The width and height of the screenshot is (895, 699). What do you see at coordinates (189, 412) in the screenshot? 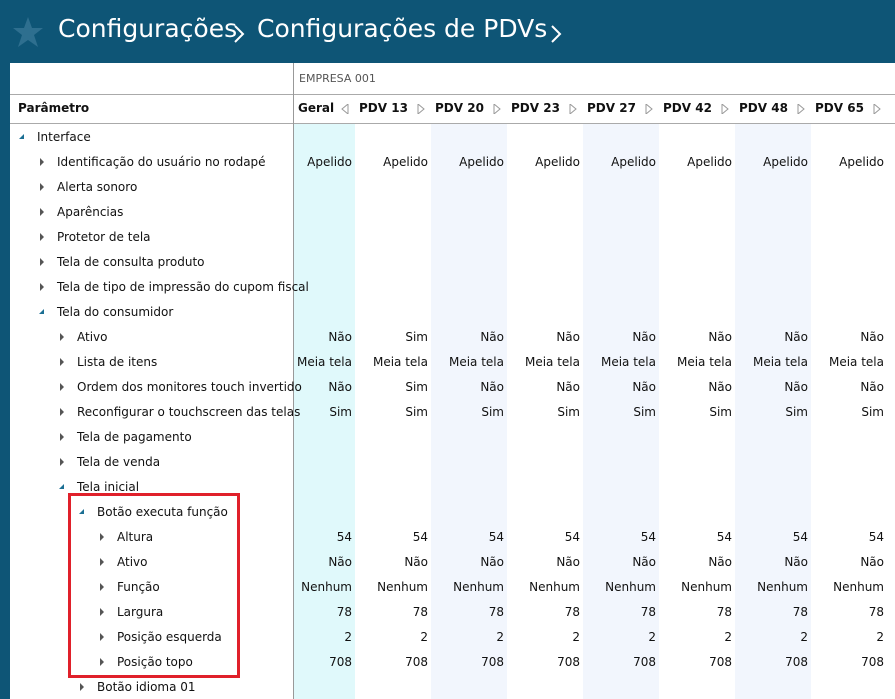
I see `row-label: Reconfigurar o touchscreen das telas` at bounding box center [189, 412].